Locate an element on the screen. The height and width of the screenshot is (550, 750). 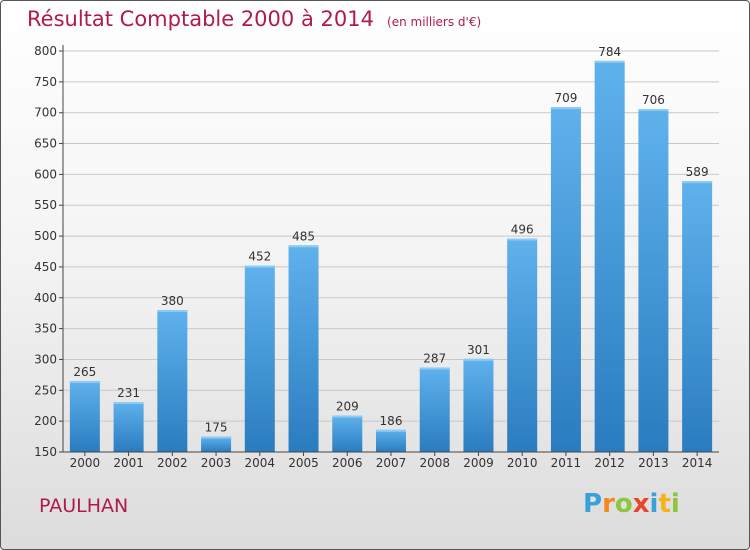
data-label: 784 is located at coordinates (609, 52).